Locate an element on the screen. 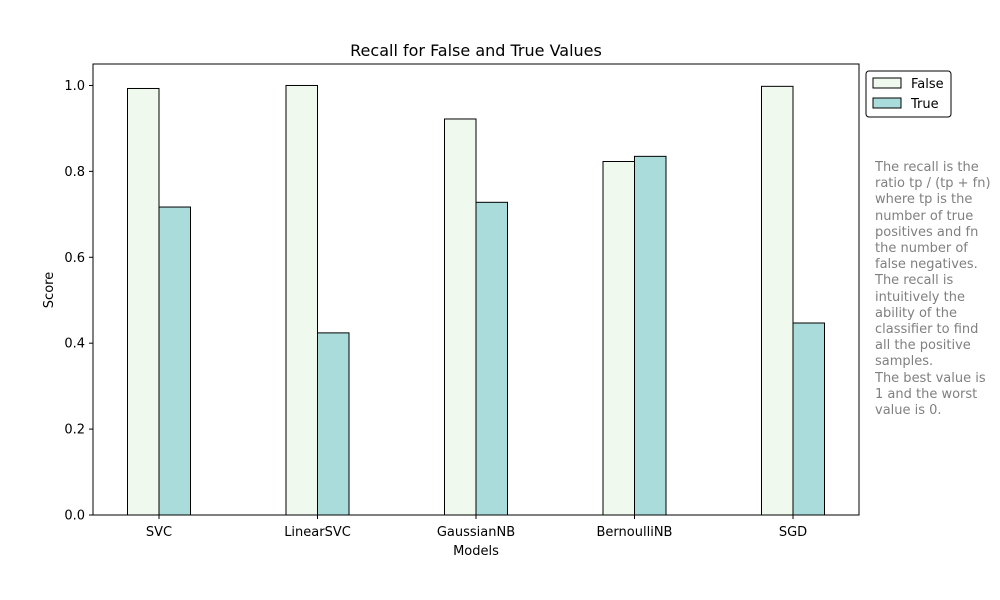  bar-true-svc is located at coordinates (174, 361).